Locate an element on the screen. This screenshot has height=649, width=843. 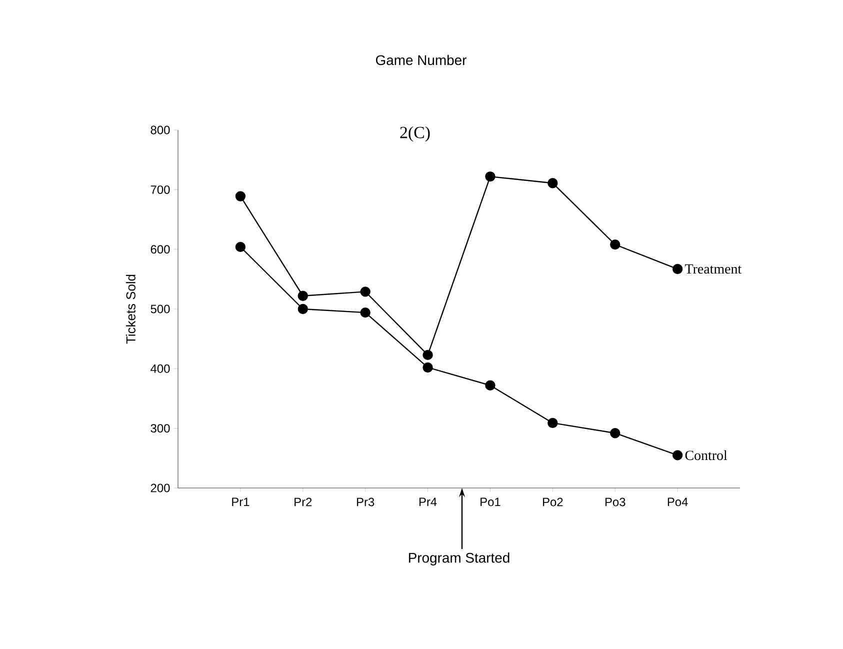
y-axis-title: Tickets Sold is located at coordinates (131, 309).